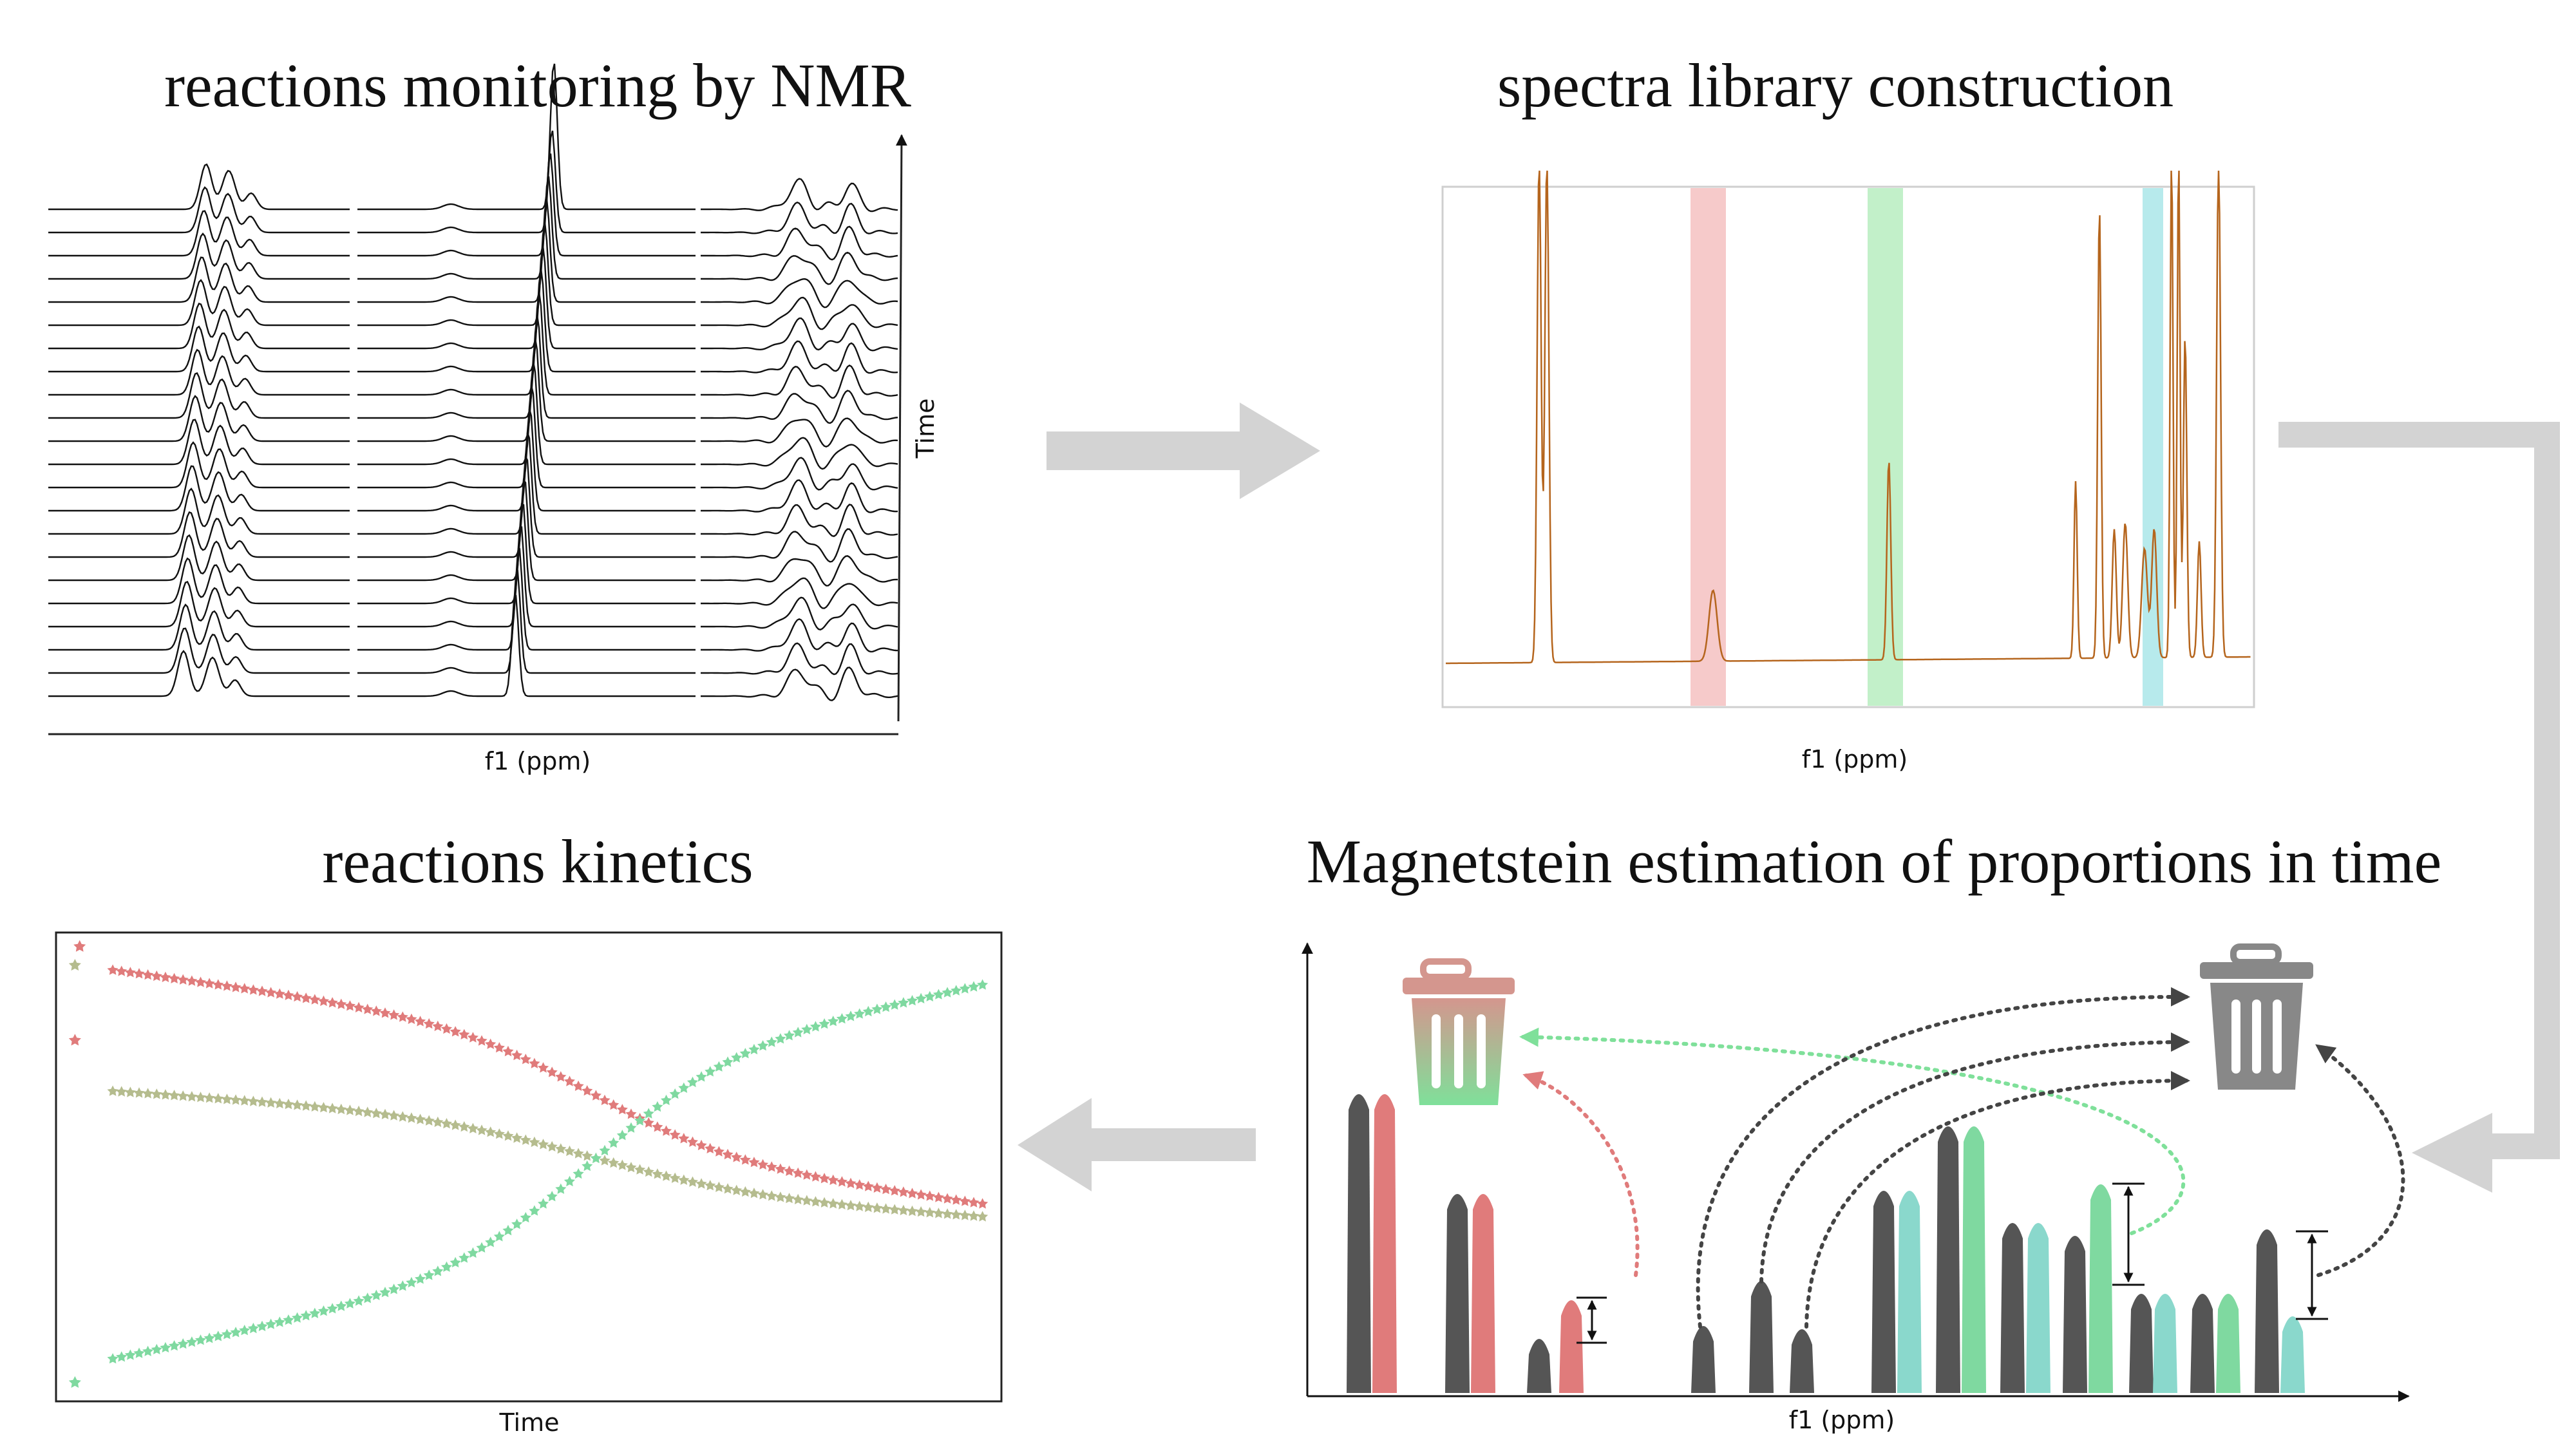  I want to click on kinetics-plot-frame, so click(529, 1167).